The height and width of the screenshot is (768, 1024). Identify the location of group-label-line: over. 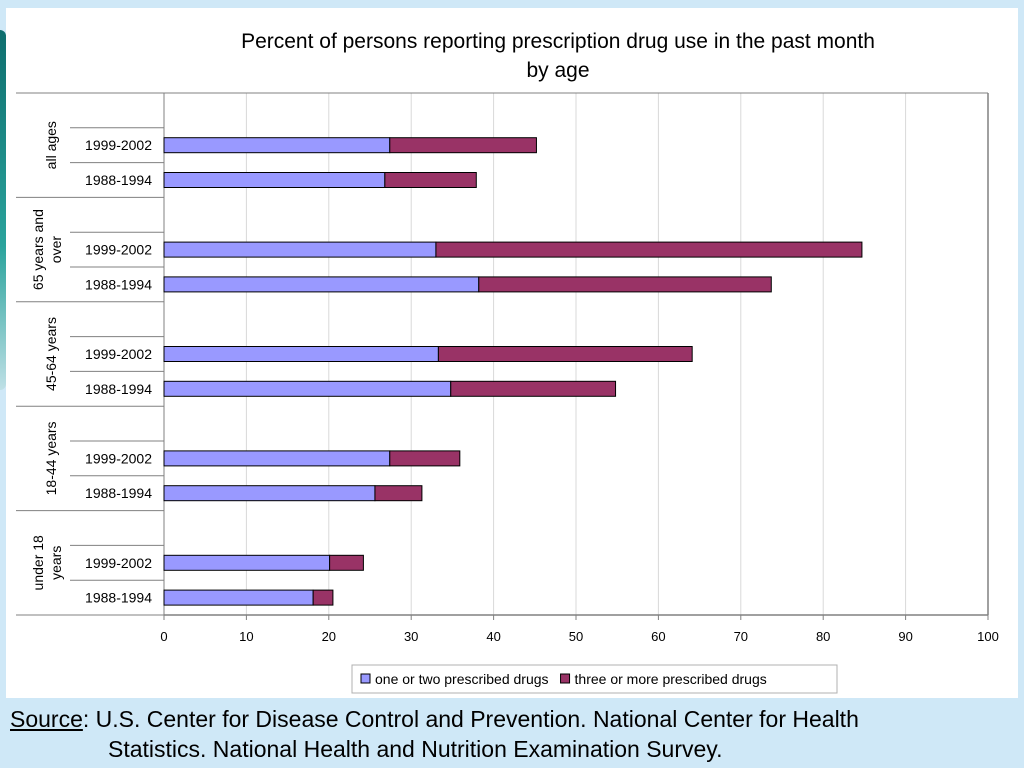
(56, 250).